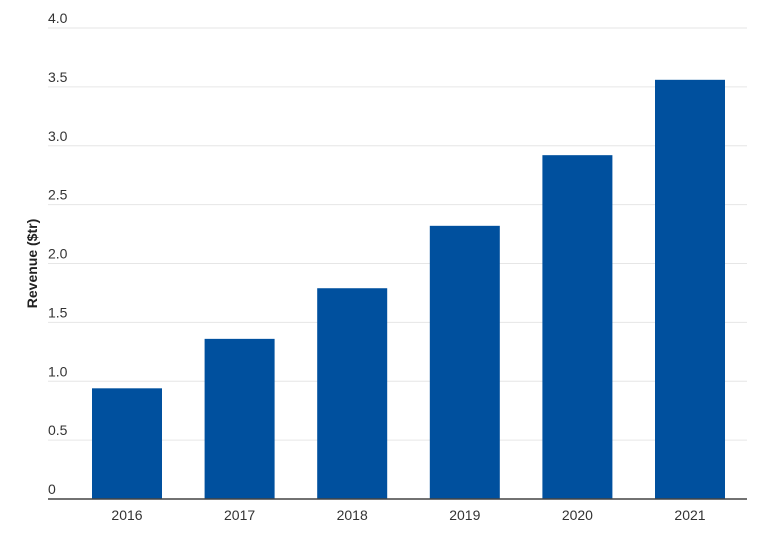 This screenshot has width=762, height=539. What do you see at coordinates (58, 312) in the screenshot?
I see `y-tick-label: 1.5` at bounding box center [58, 312].